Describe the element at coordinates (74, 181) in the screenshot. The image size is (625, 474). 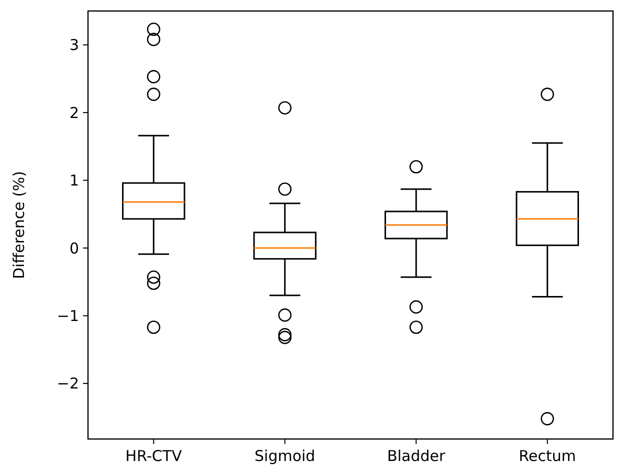
I see `y-tick-label: 1` at that location.